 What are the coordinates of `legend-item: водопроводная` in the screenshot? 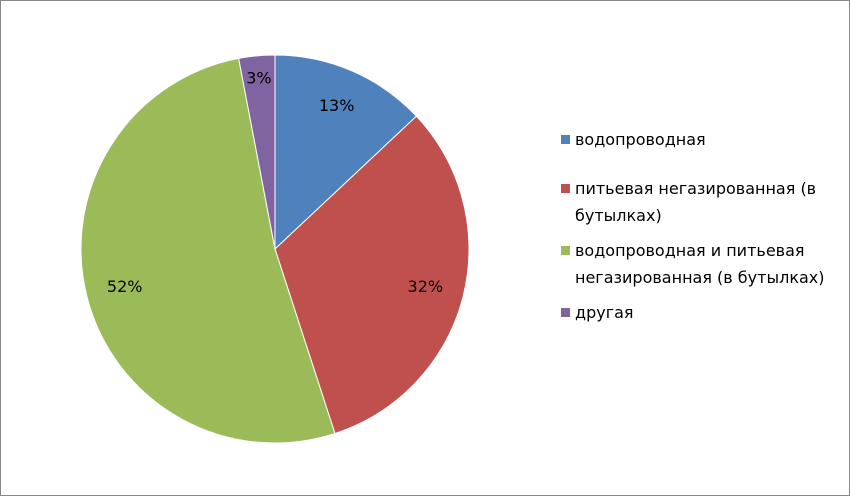 It's located at (701, 139).